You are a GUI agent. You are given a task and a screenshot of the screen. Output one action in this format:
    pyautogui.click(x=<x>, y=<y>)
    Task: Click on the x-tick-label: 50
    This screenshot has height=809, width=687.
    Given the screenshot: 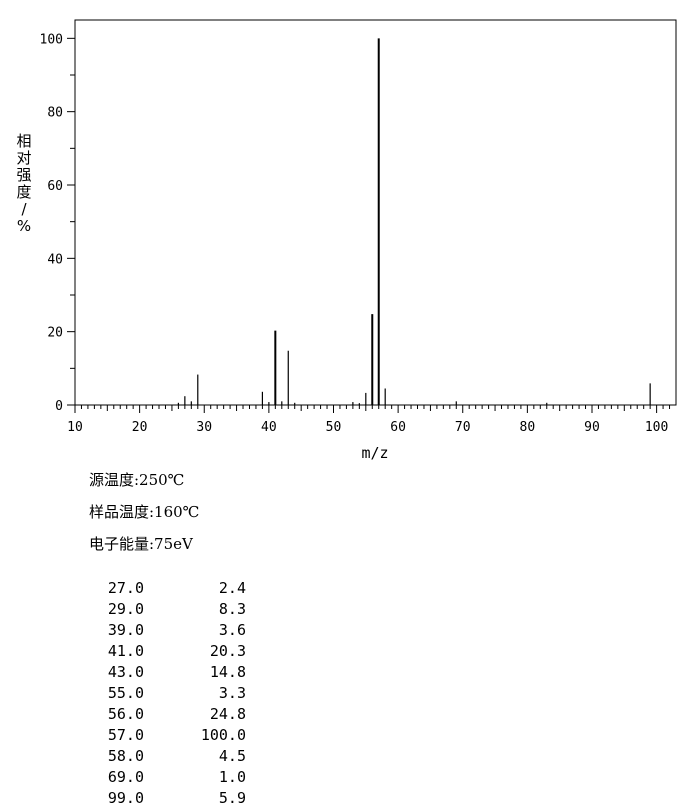 What is the action you would take?
    pyautogui.click(x=334, y=427)
    